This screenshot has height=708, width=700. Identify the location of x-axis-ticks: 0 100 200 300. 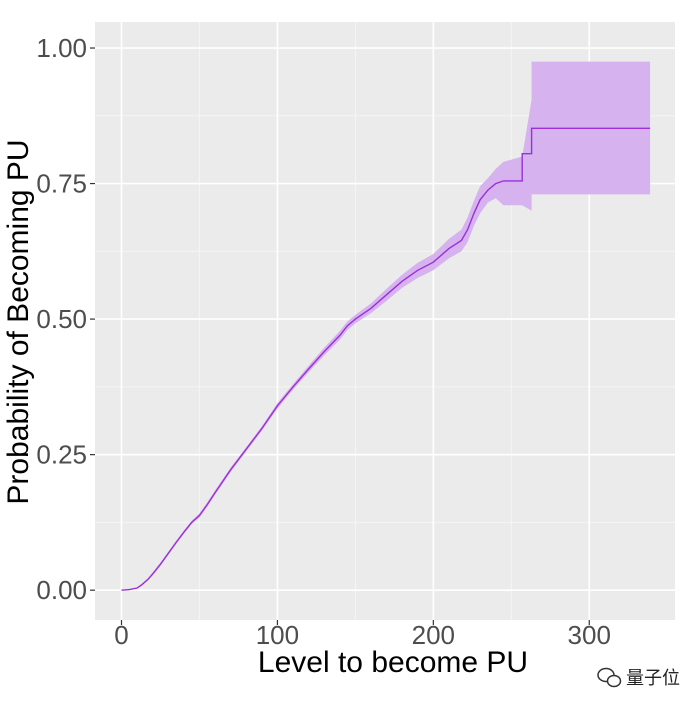
(362, 635).